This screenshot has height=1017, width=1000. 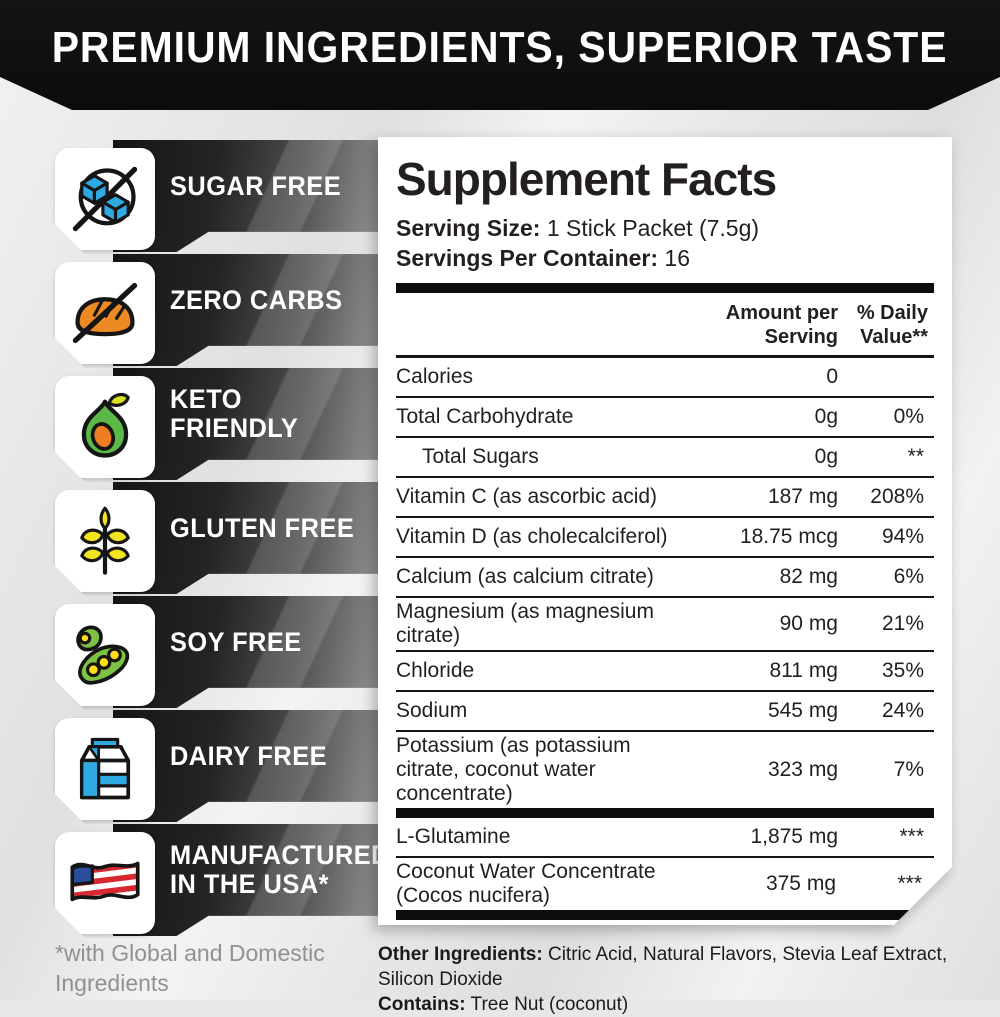 What do you see at coordinates (453, 836) in the screenshot?
I see `row-name: L-Glutamine` at bounding box center [453, 836].